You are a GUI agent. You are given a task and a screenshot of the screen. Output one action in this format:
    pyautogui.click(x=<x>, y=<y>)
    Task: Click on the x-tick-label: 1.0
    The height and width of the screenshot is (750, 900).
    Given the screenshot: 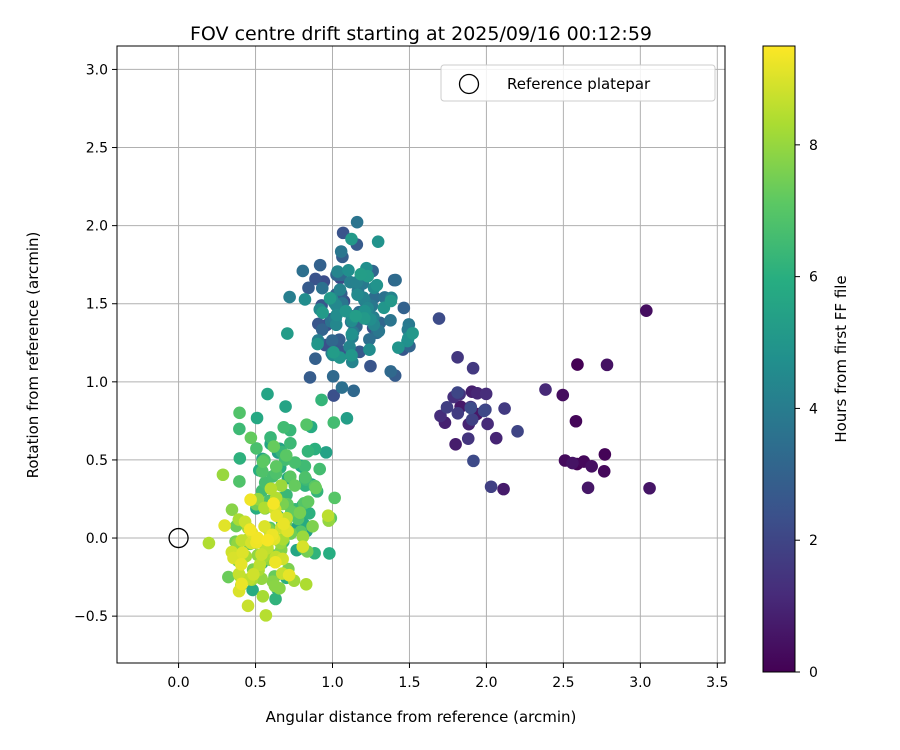 What is the action you would take?
    pyautogui.click(x=332, y=683)
    